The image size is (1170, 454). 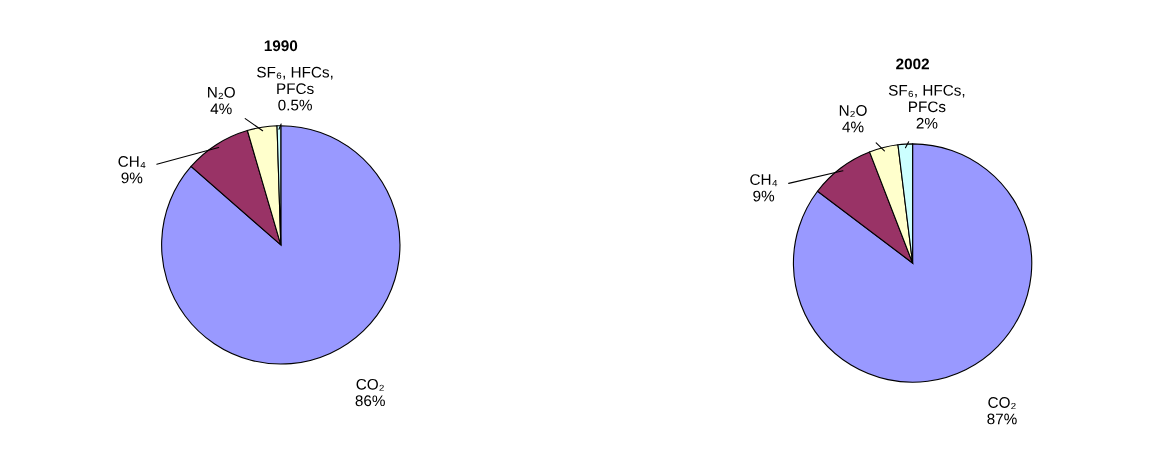 What do you see at coordinates (1002, 419) in the screenshot?
I see `data-label: 87%` at bounding box center [1002, 419].